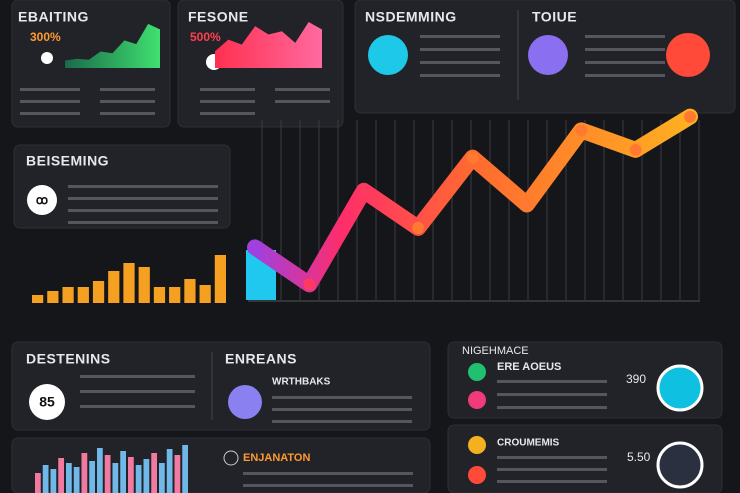 Image resolution: width=740 pixels, height=493 pixels. I want to click on title: TOIUE, so click(554, 17).